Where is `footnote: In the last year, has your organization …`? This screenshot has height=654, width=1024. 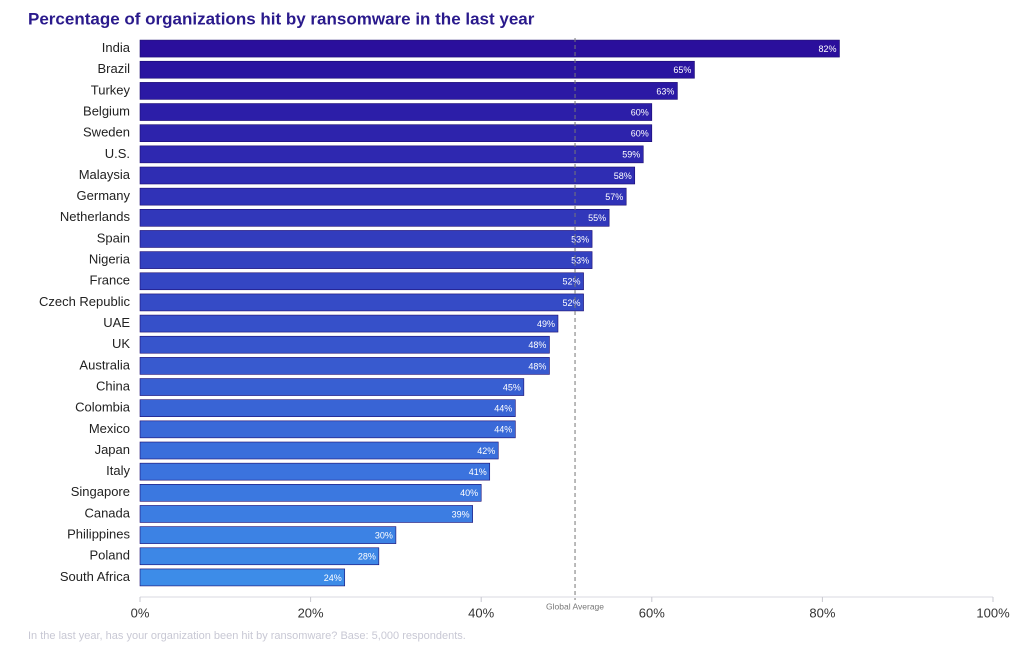
footnote: In the last year, has your organization … is located at coordinates (247, 636).